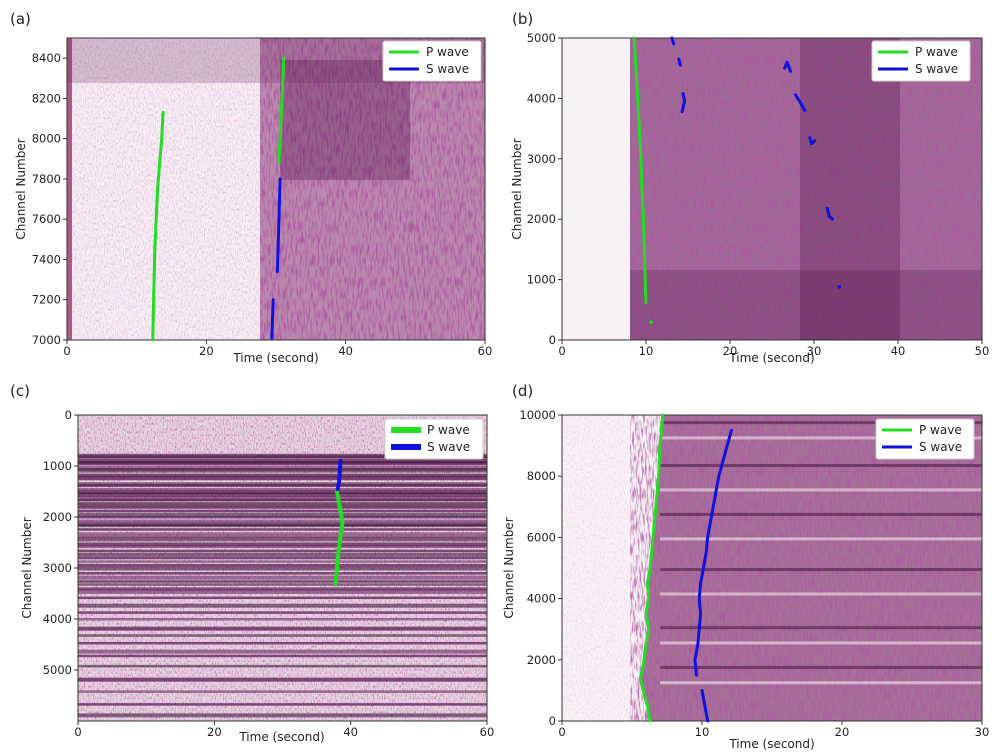 The image size is (1007, 755). What do you see at coordinates (541, 159) in the screenshot?
I see `panel-b-ytick-label: 3000` at bounding box center [541, 159].